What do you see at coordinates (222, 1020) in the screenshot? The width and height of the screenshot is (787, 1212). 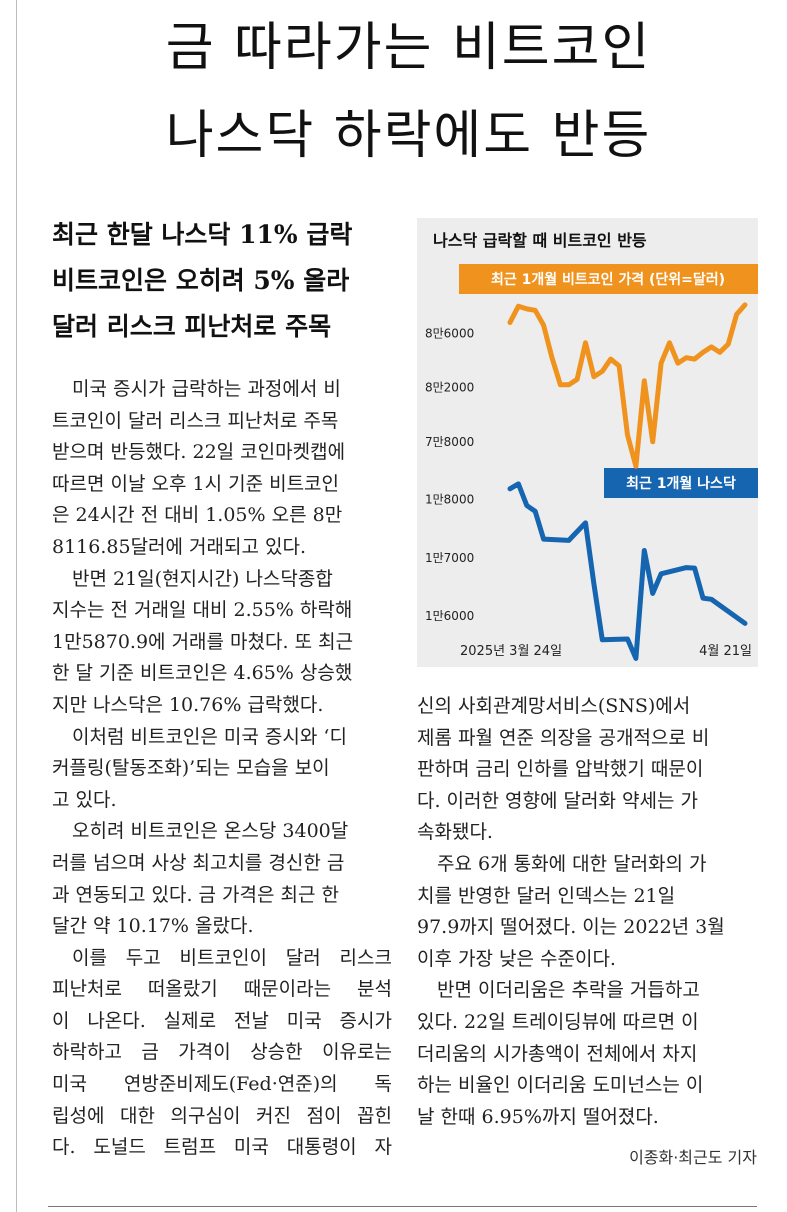 I see `text-line: 이 나온다. 실제로 전날 미국 증시가` at bounding box center [222, 1020].